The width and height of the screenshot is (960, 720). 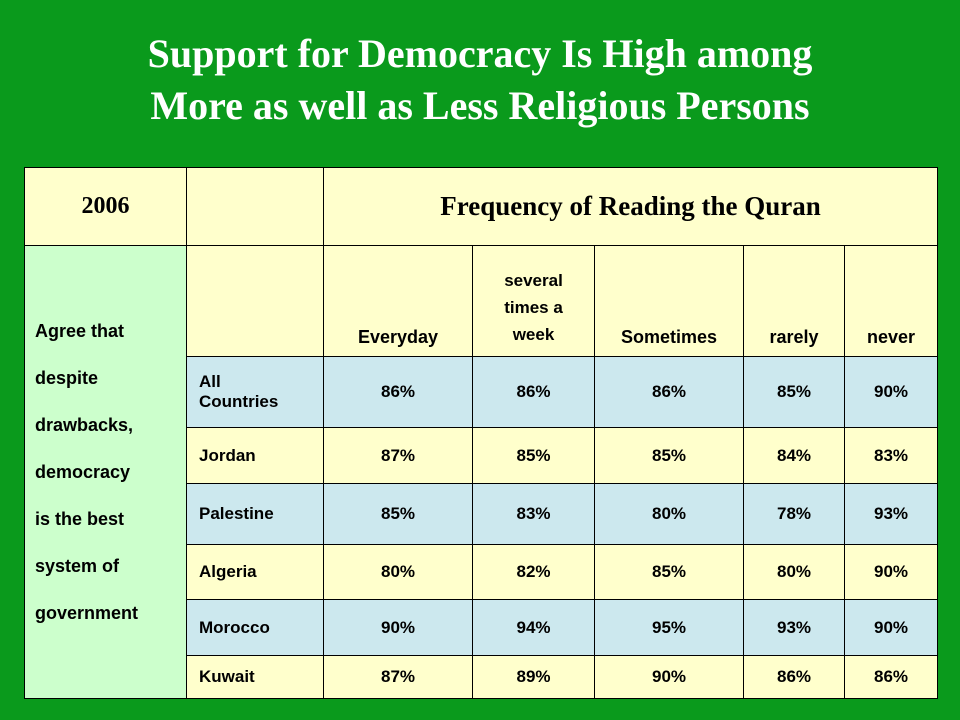 I want to click on table-row: Kuwait 87% 89% 90% 86% 86%, so click(x=482, y=677).